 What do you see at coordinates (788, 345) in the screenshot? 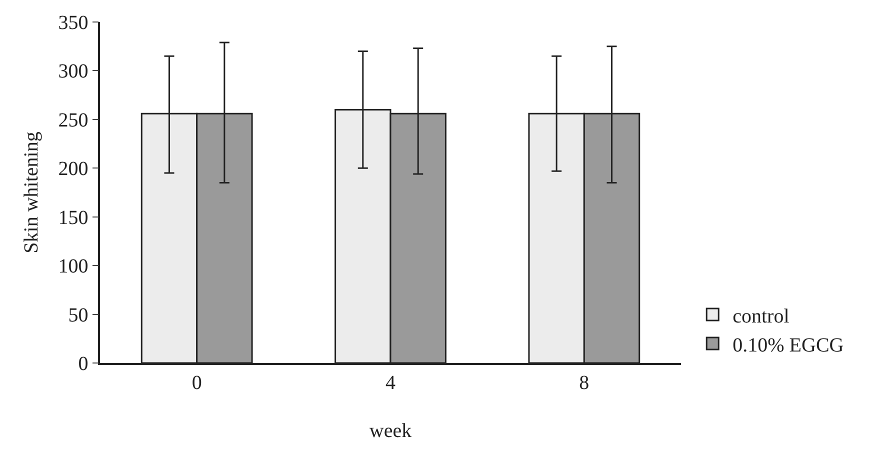
I see `legend-label: 0.10% EGCG` at bounding box center [788, 345].